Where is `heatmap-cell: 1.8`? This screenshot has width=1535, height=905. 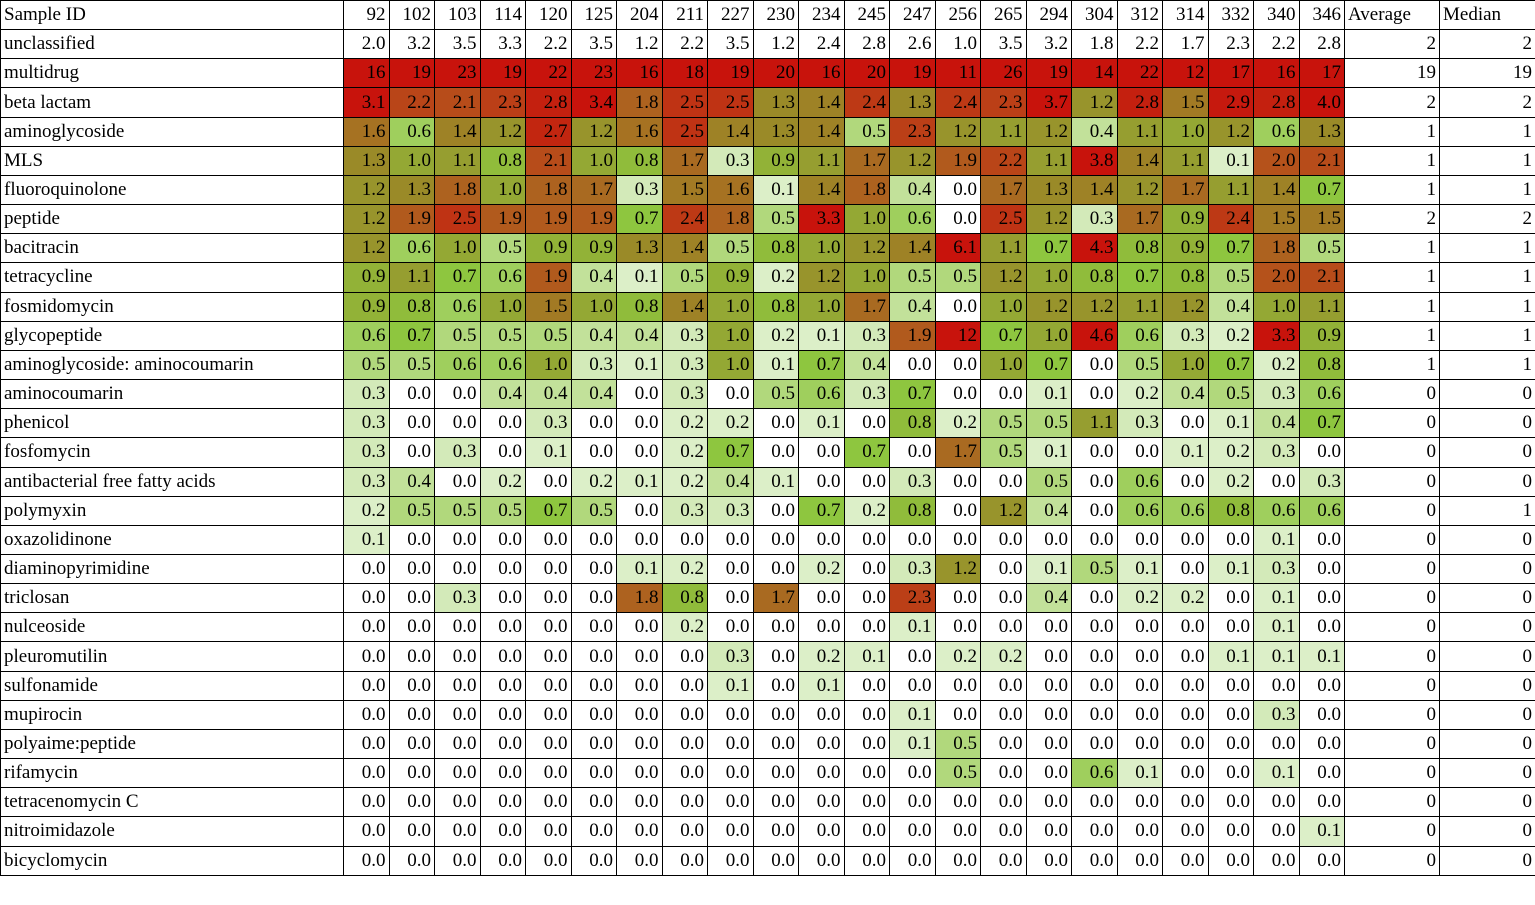 heatmap-cell: 1.8 is located at coordinates (1094, 44).